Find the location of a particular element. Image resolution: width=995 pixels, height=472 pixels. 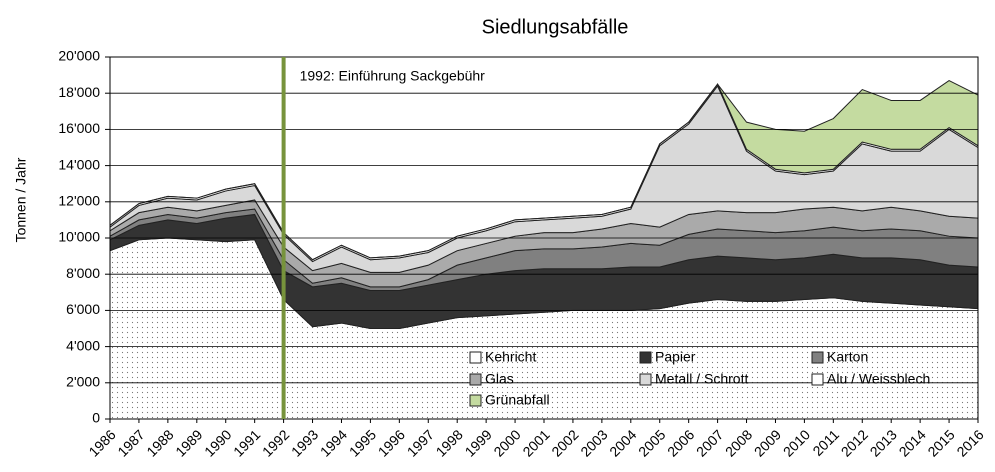

x-tick-label: 2012 is located at coordinates (854, 442).